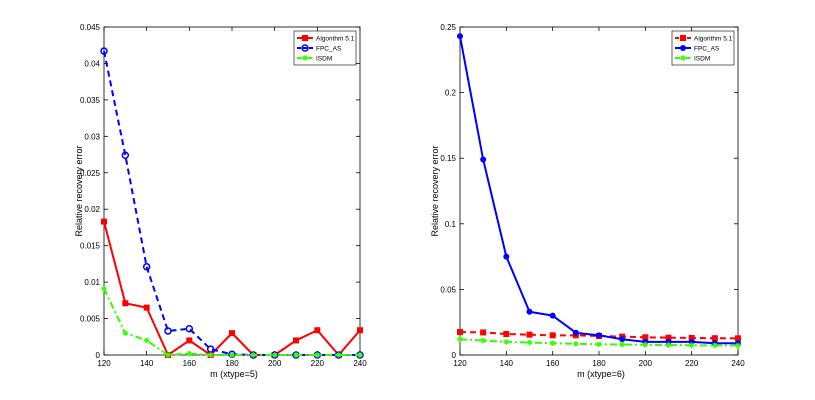 The height and width of the screenshot is (400, 815). Describe the element at coordinates (234, 374) in the screenshot. I see `x-axis-label: m (xtype=5)` at that location.